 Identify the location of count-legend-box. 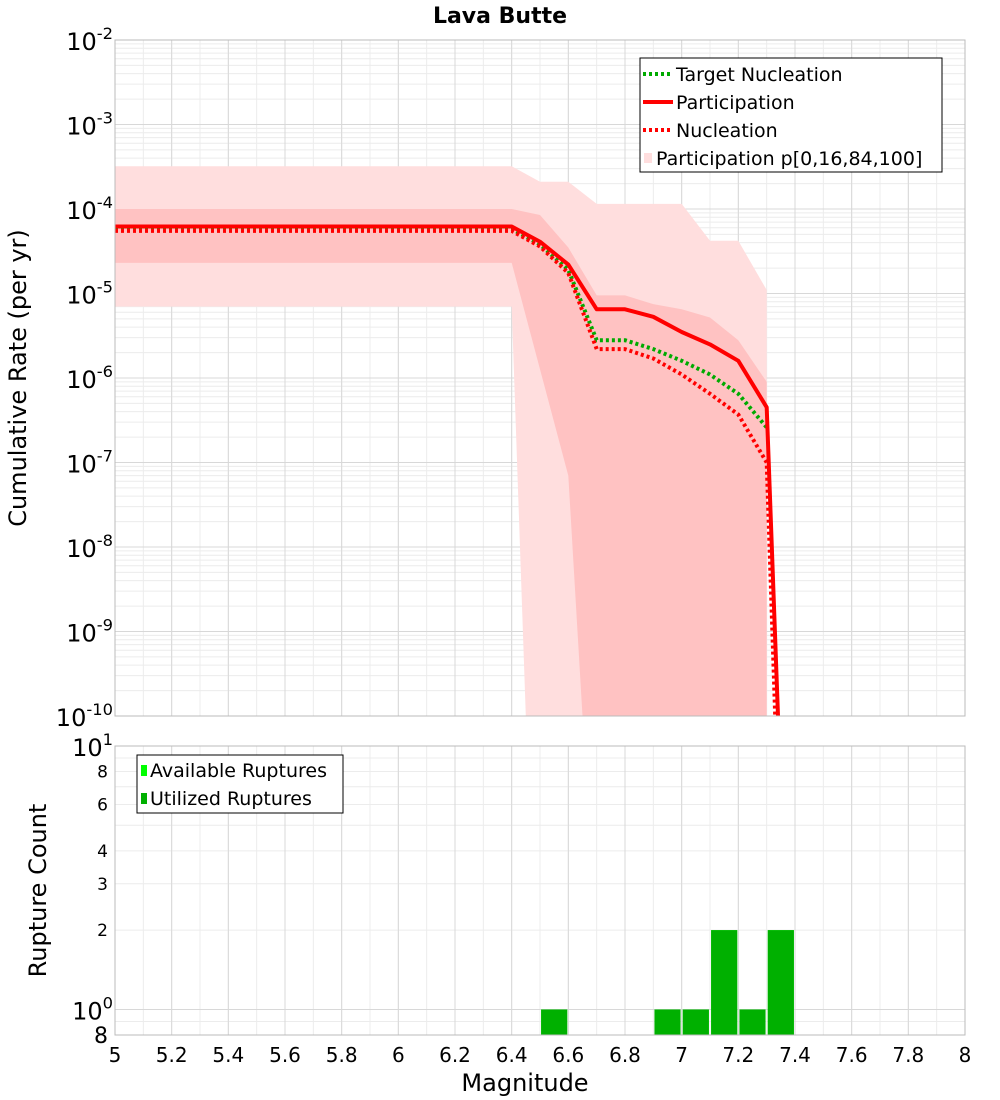
(240, 784).